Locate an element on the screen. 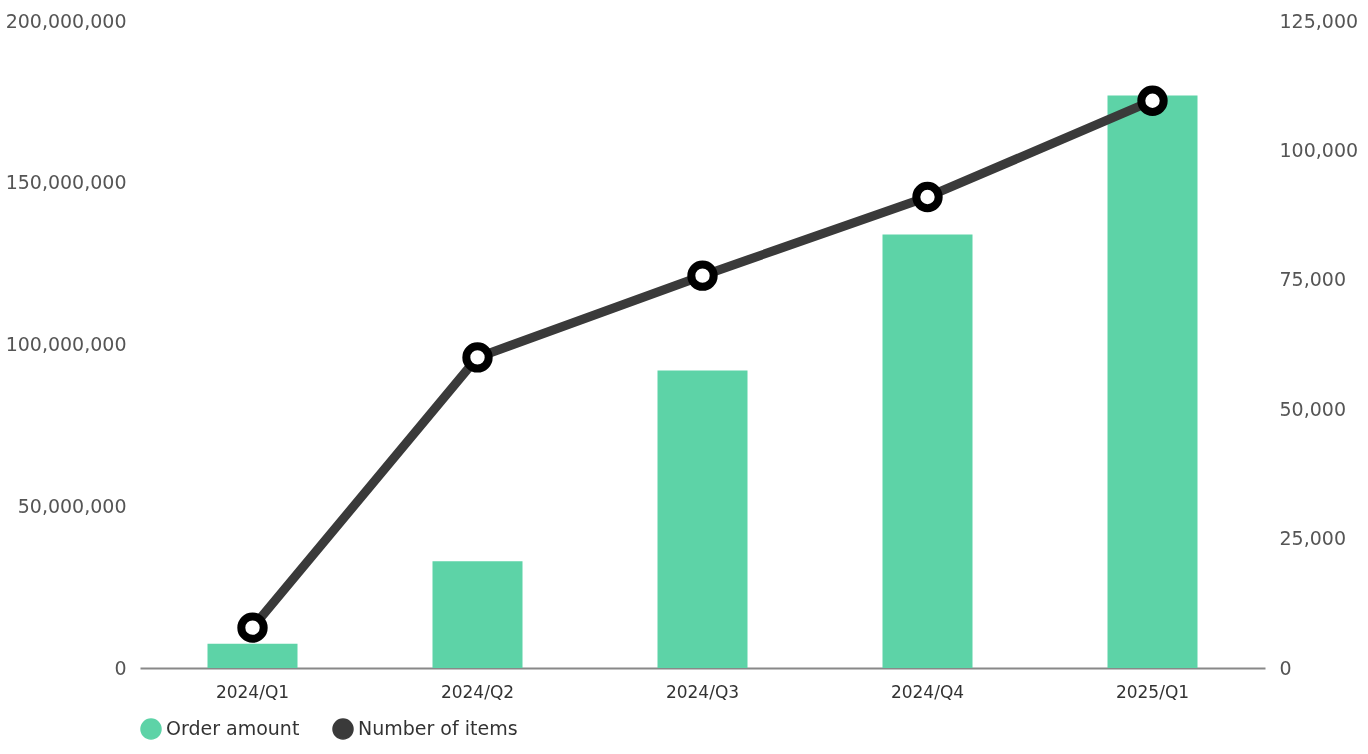 Image resolution: width=1368 pixels, height=754 pixels. y2-tick-label: 50,000 is located at coordinates (1312, 408).